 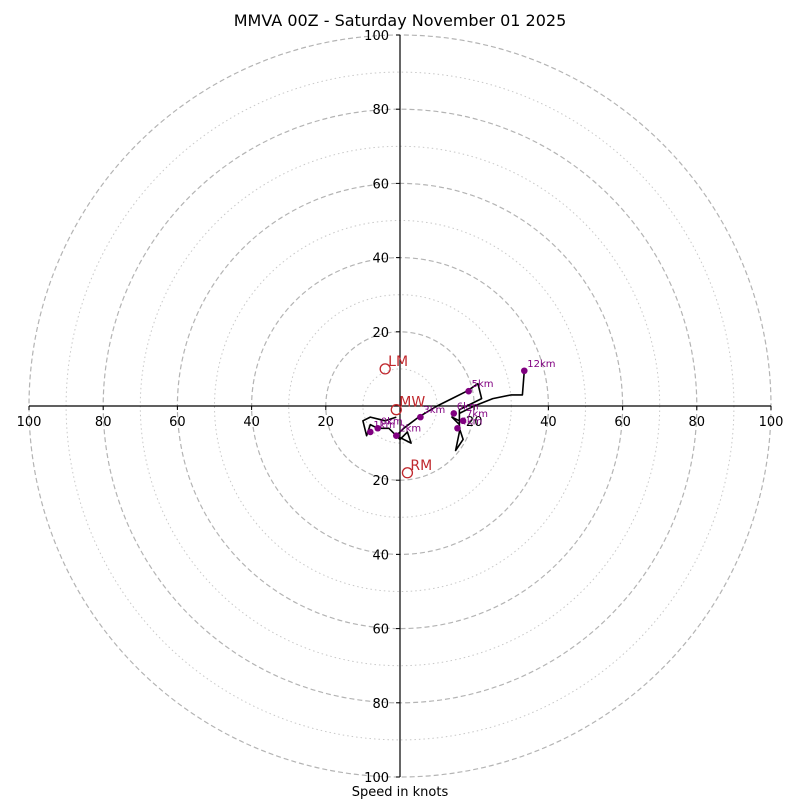 I want to click on motion-label-LM: LM, so click(x=398, y=362).